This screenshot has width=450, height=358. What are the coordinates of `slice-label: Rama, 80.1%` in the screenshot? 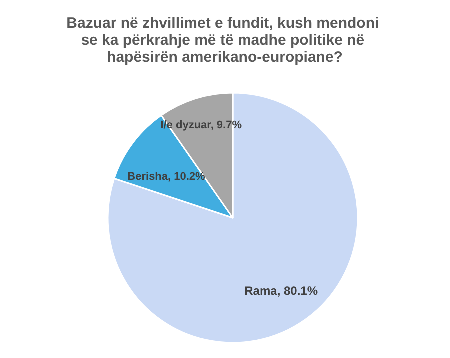 It's located at (281, 291).